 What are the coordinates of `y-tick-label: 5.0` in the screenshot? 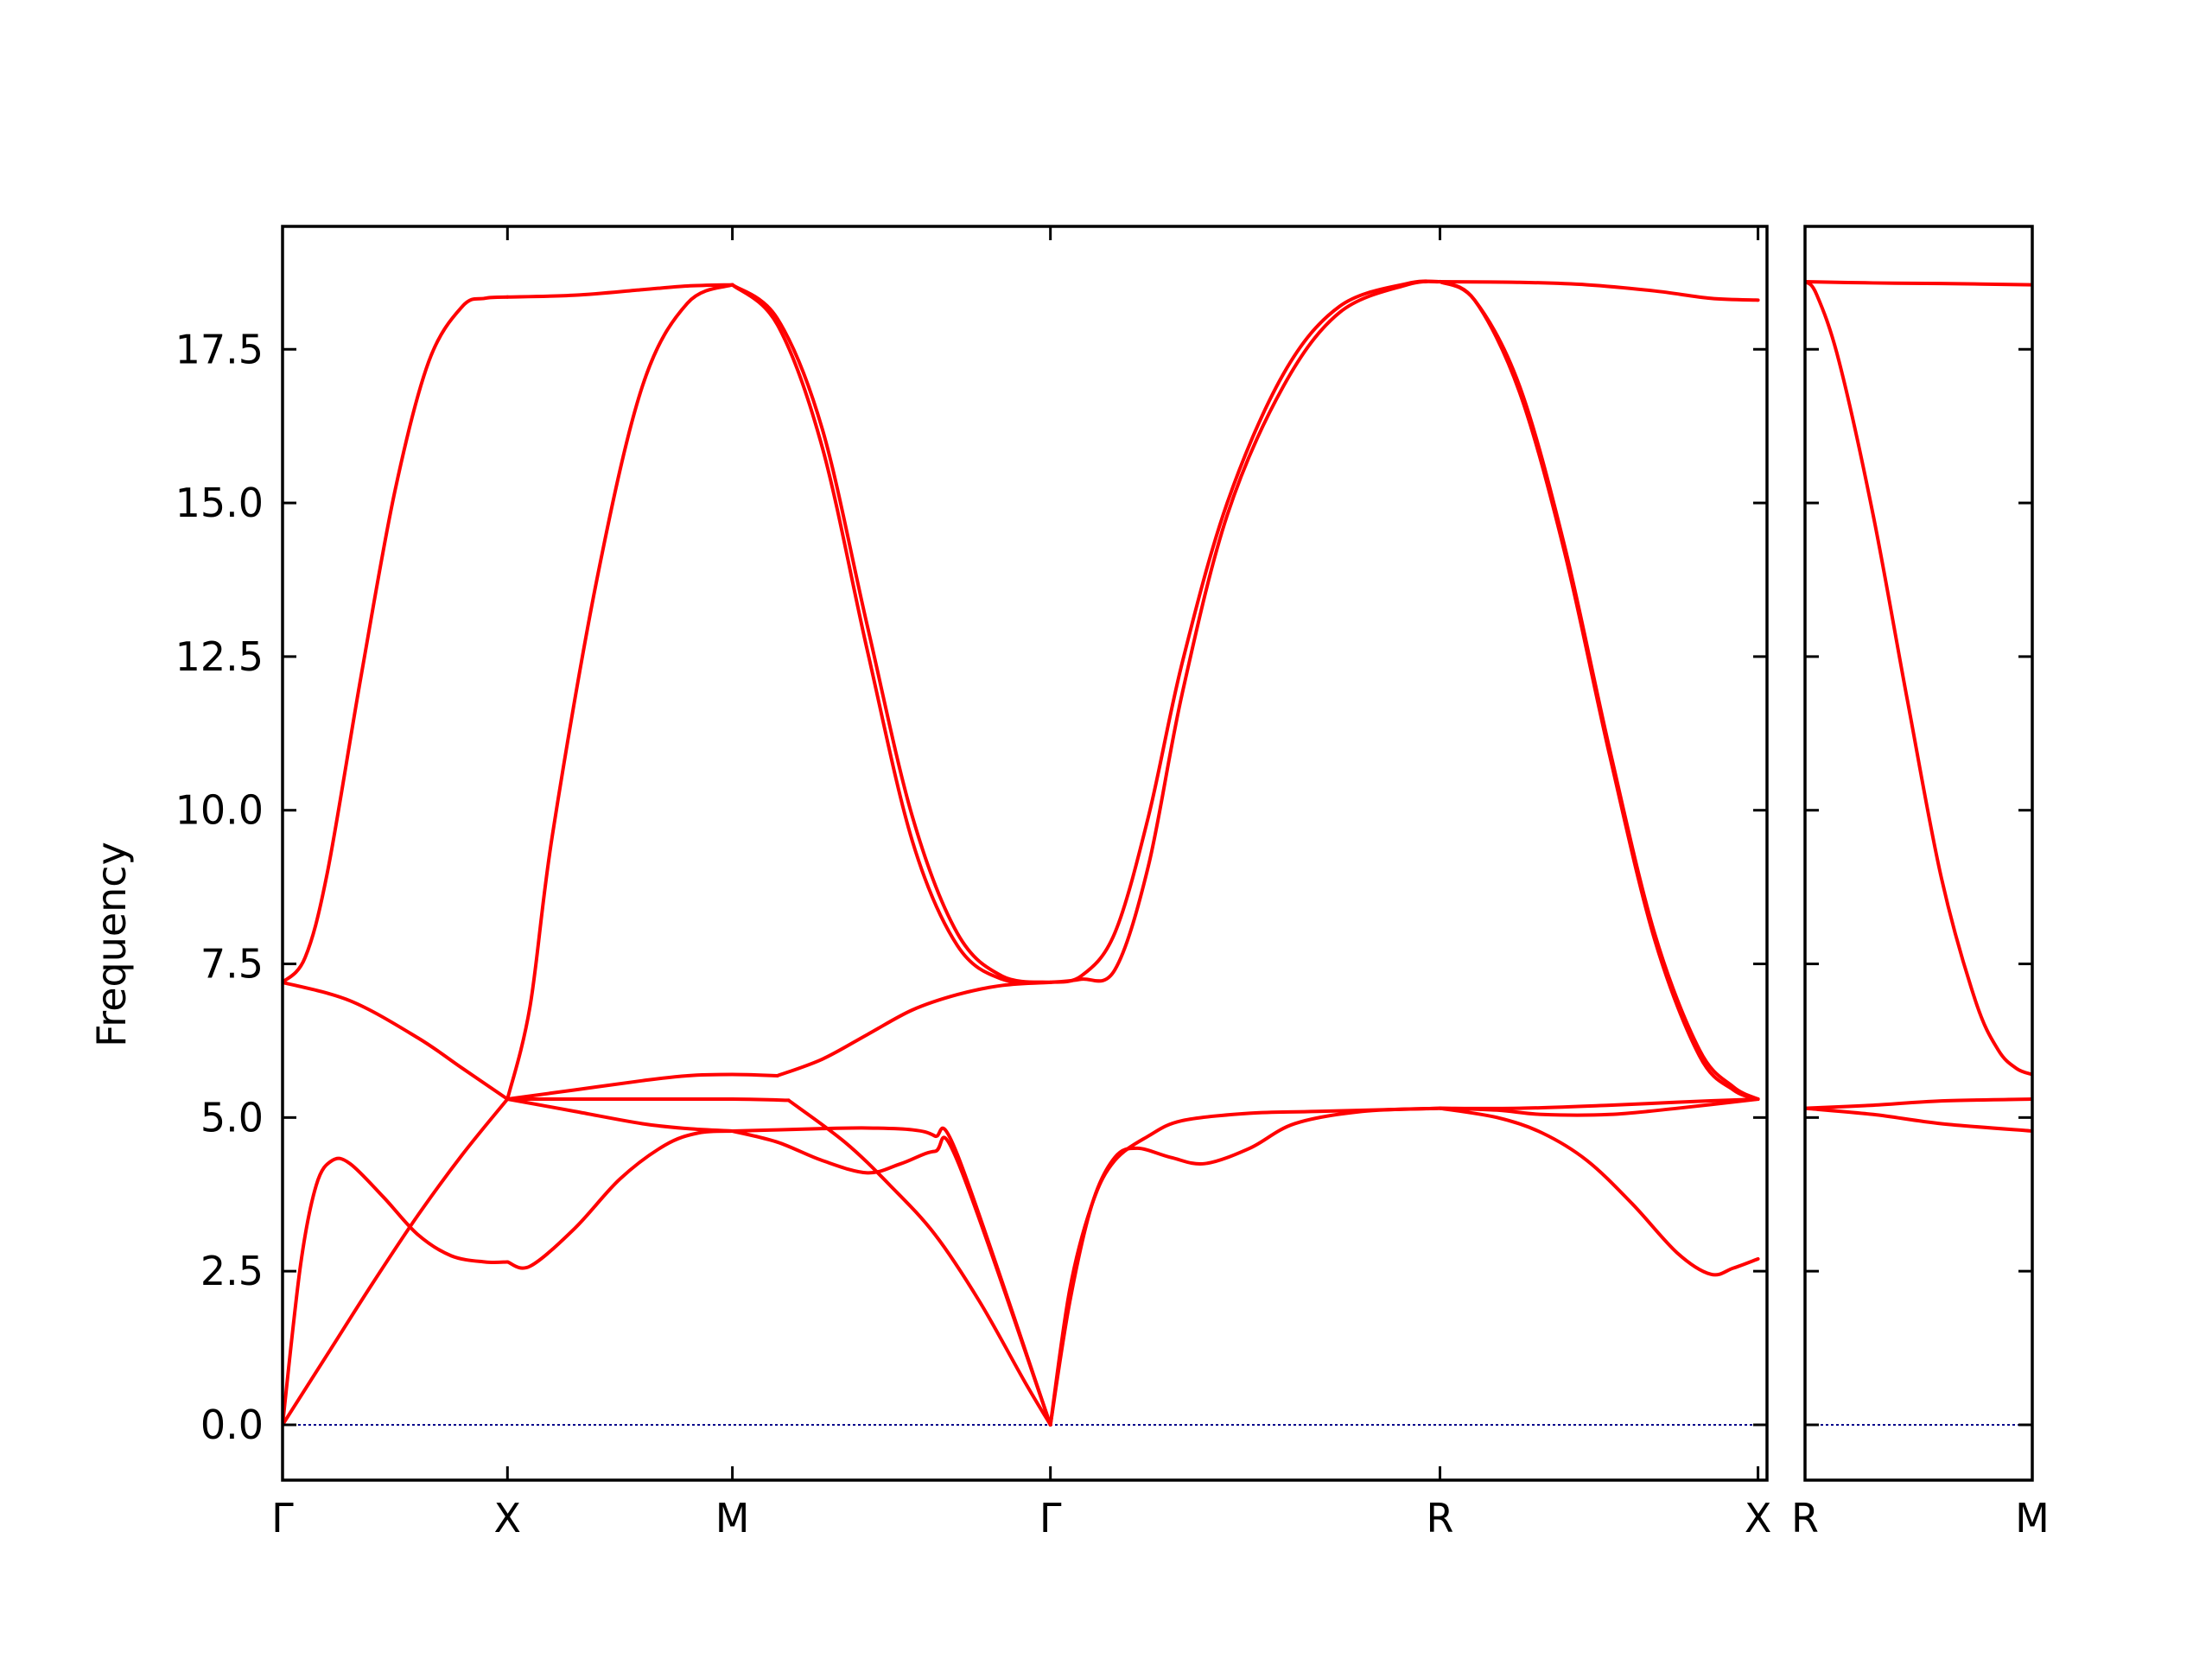 It's located at (232, 1117).